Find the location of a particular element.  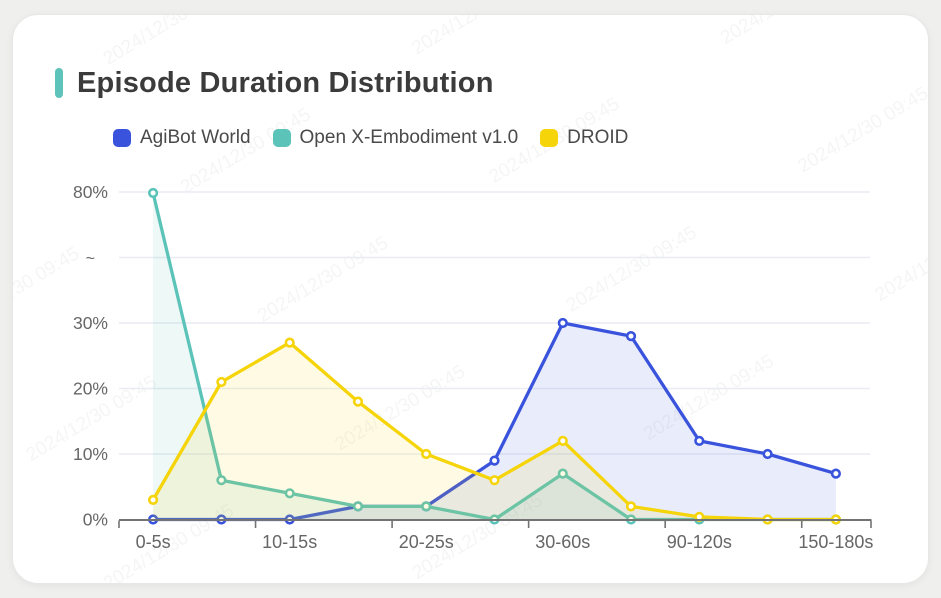

x-axis-tick-label: 0-5s is located at coordinates (153, 542).